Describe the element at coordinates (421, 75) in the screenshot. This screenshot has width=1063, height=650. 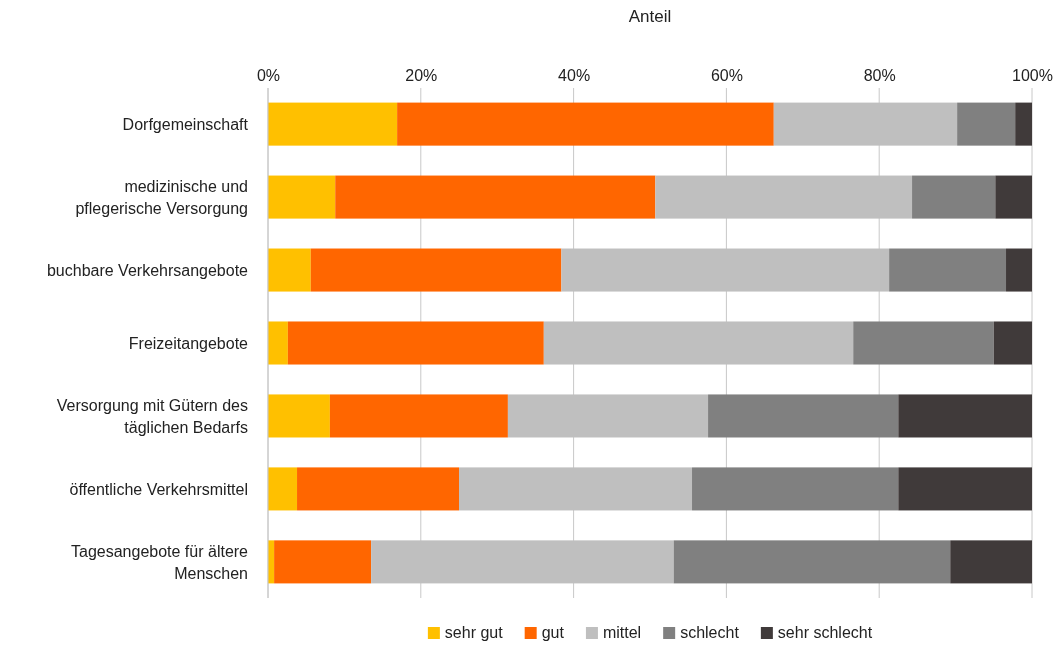
I see `x-tick-label: 20%` at that location.